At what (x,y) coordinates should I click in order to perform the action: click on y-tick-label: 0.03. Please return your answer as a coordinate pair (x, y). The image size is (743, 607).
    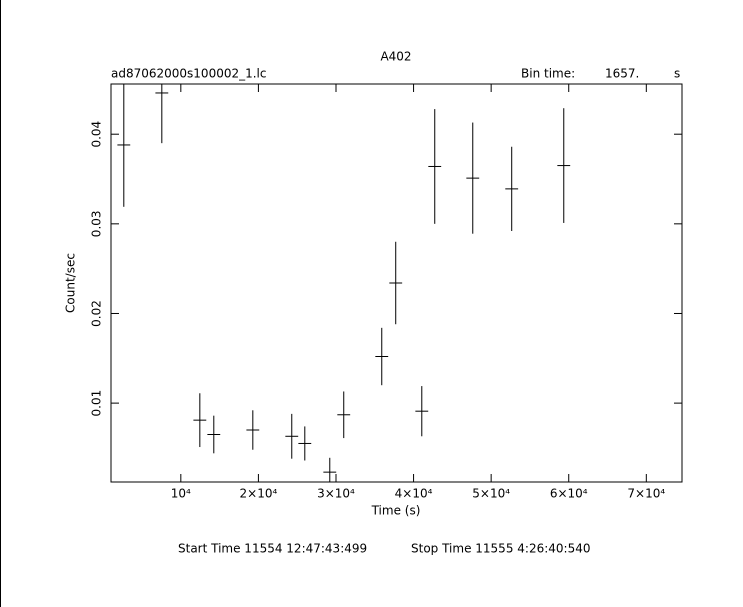
    Looking at the image, I should click on (97, 223).